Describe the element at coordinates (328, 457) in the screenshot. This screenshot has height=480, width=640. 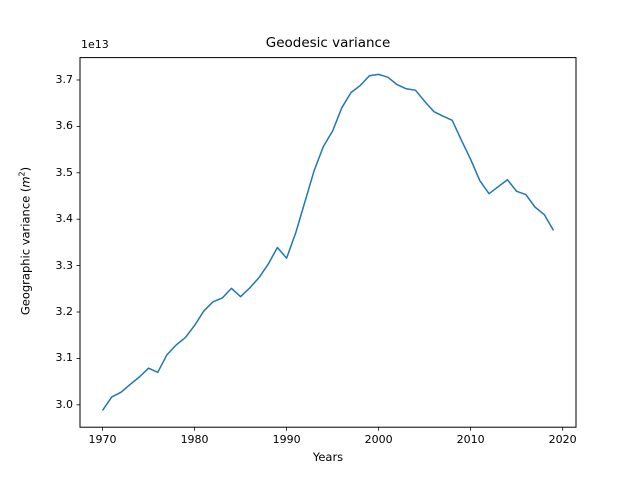
I see `x-axis-label: Years` at that location.